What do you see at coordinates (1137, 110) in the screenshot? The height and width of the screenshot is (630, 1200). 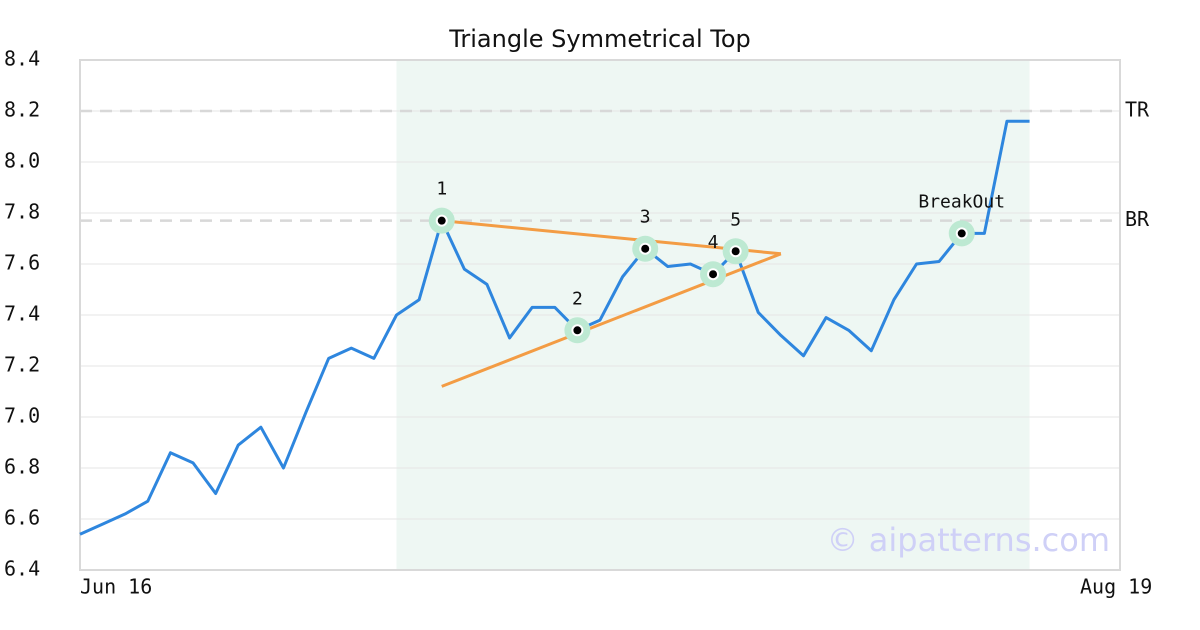 I see `level-label: TR` at bounding box center [1137, 110].